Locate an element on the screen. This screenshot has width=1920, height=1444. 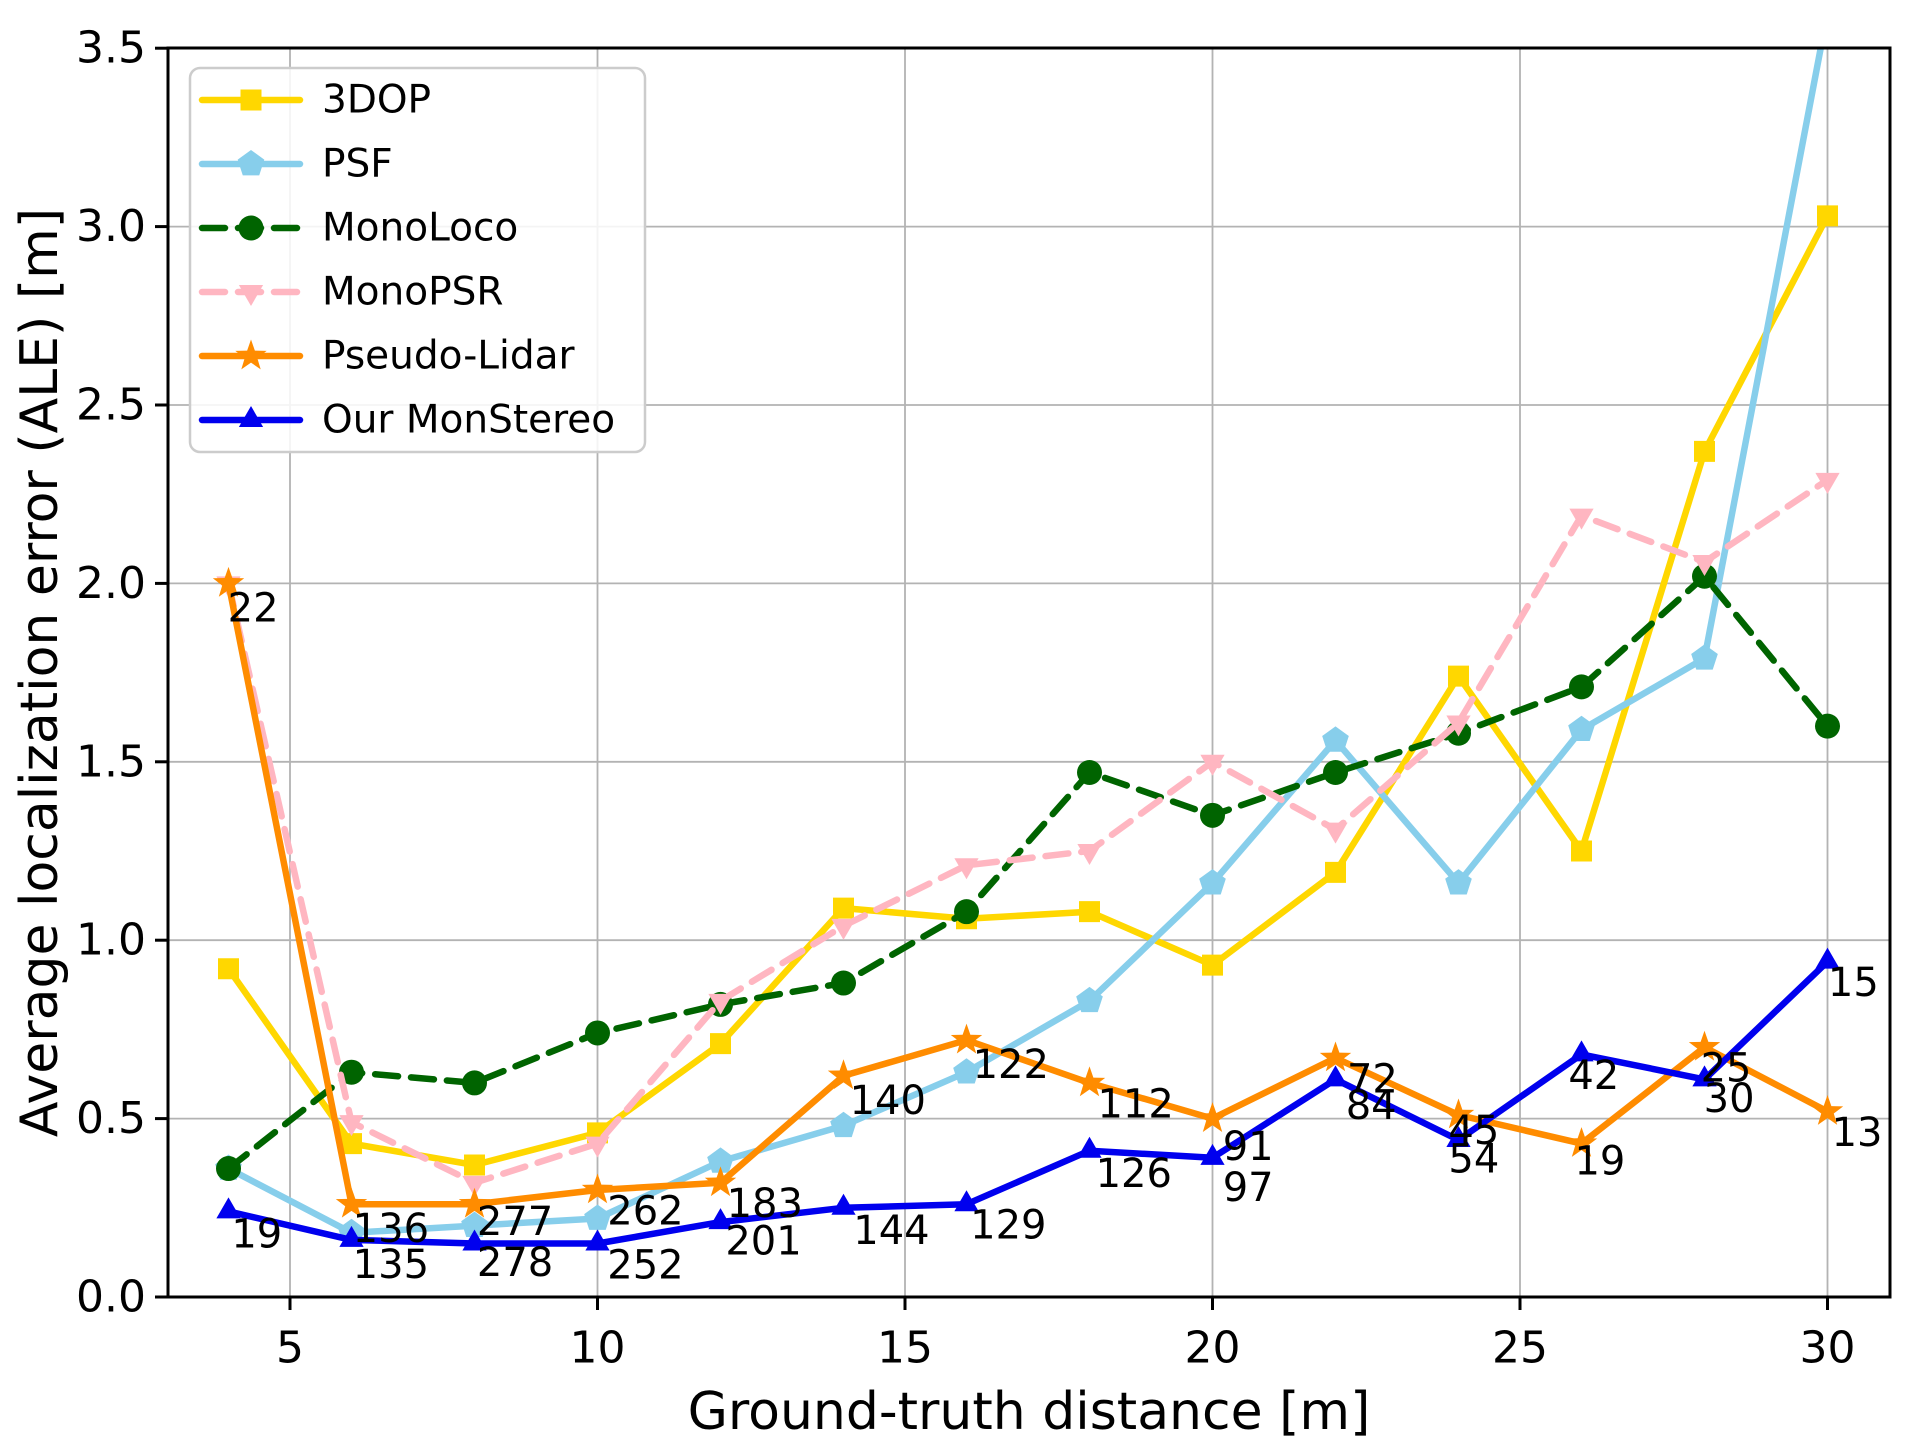
marker-3dop-x14 is located at coordinates (843, 908).